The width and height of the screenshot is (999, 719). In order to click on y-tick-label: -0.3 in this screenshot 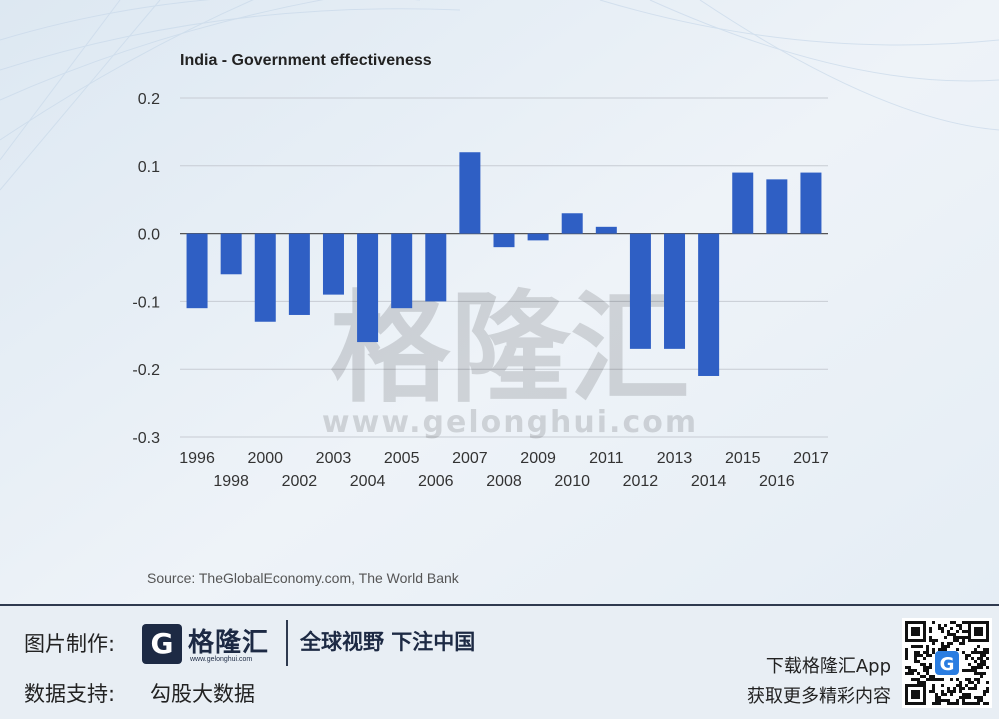, I will do `click(146, 438)`.